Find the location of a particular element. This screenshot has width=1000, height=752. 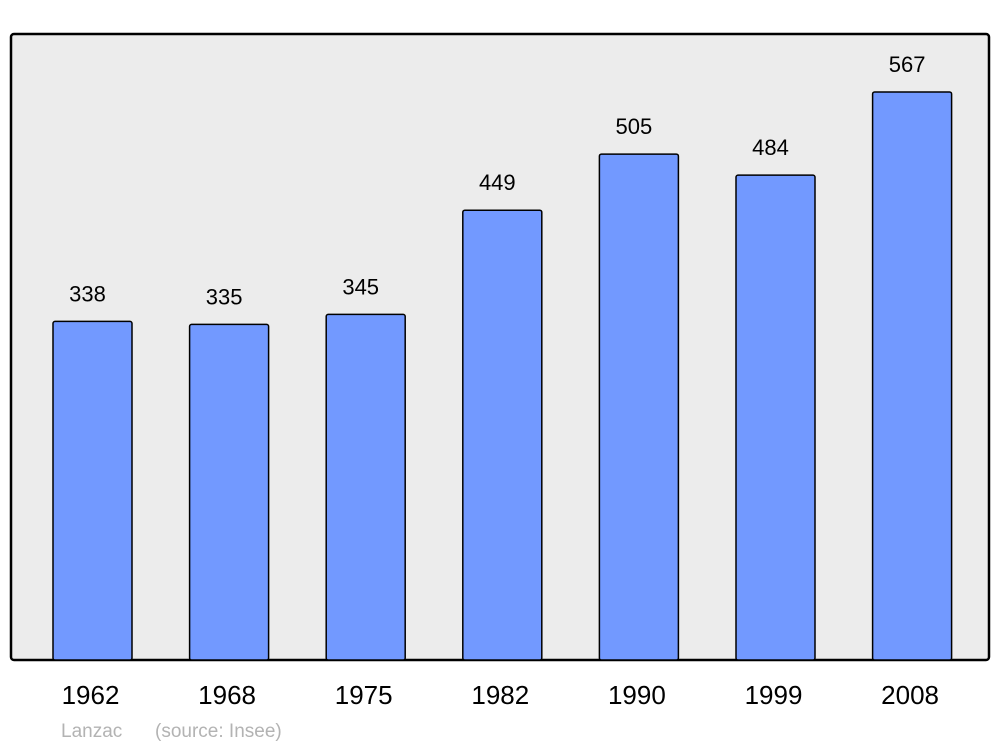

value-label-1999: 484 is located at coordinates (770, 147).